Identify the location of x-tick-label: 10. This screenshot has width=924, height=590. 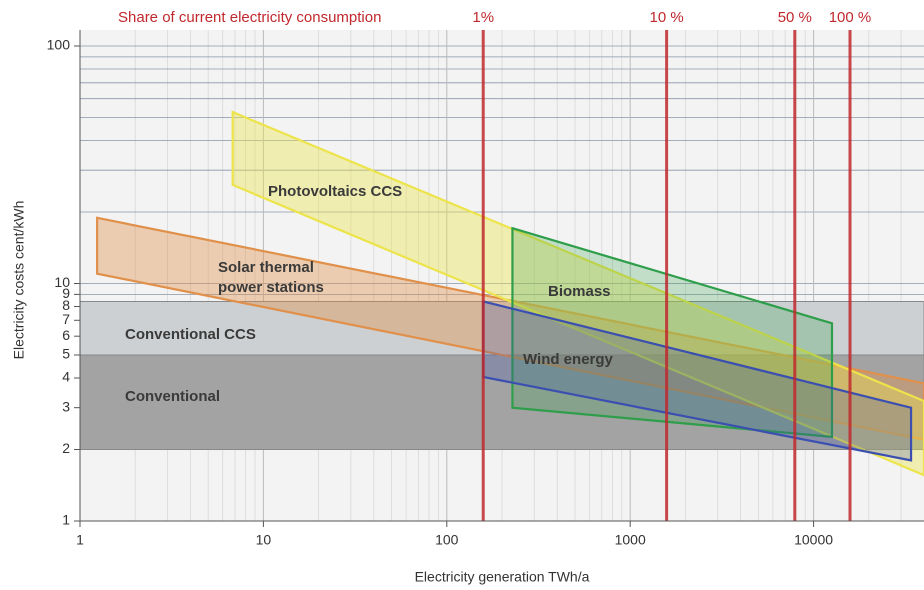
(264, 540).